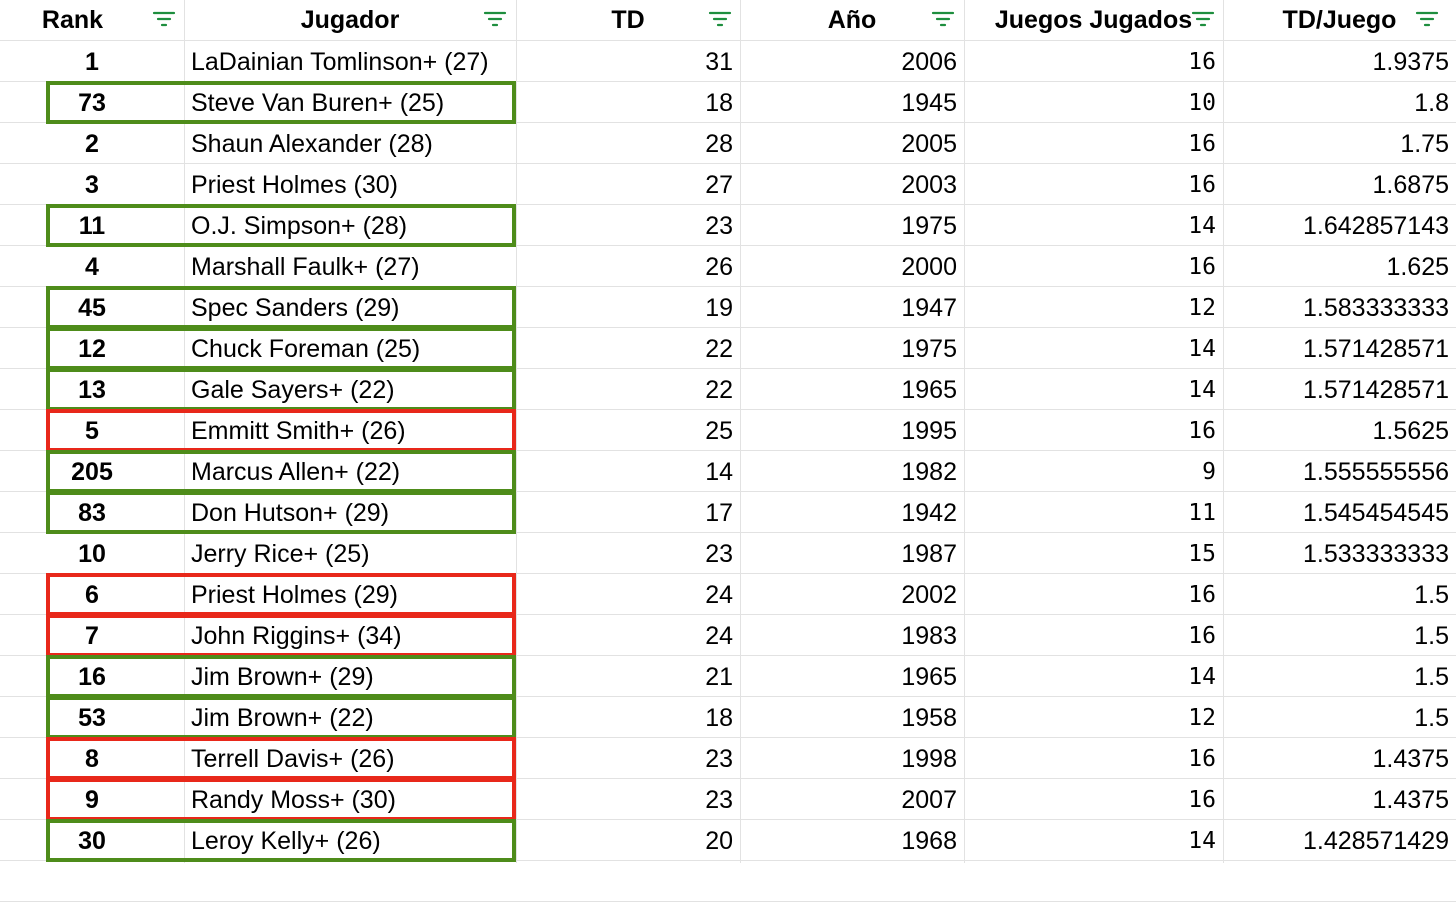  Describe the element at coordinates (719, 431) in the screenshot. I see `cell-td: 25` at that location.